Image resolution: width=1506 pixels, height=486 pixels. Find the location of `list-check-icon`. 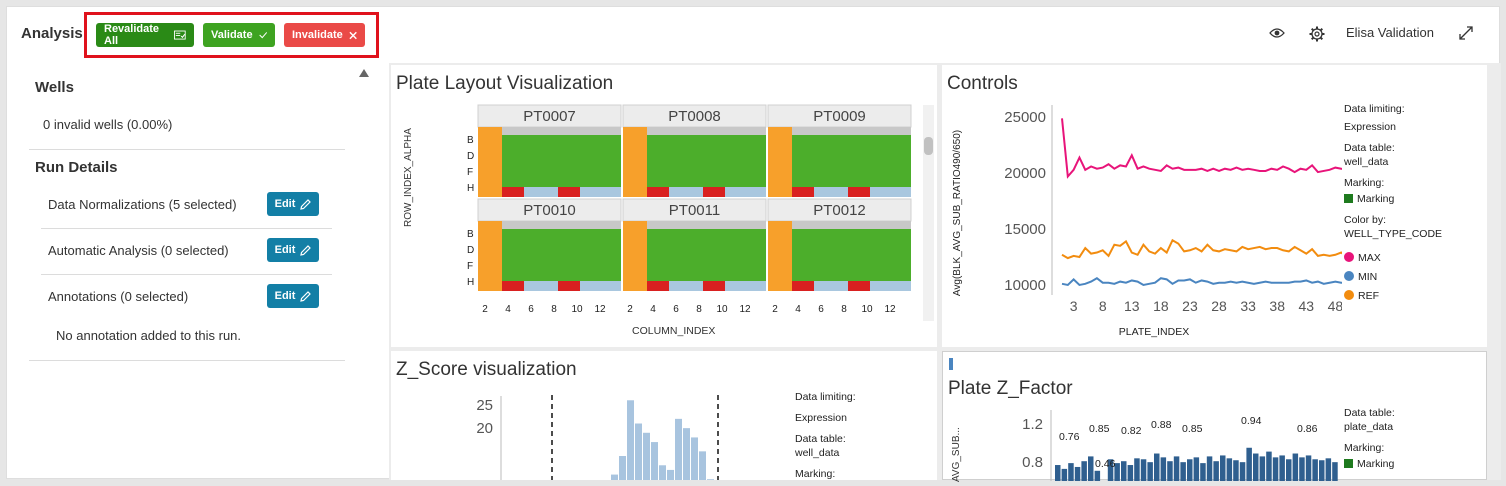

list-check-icon is located at coordinates (180, 35).